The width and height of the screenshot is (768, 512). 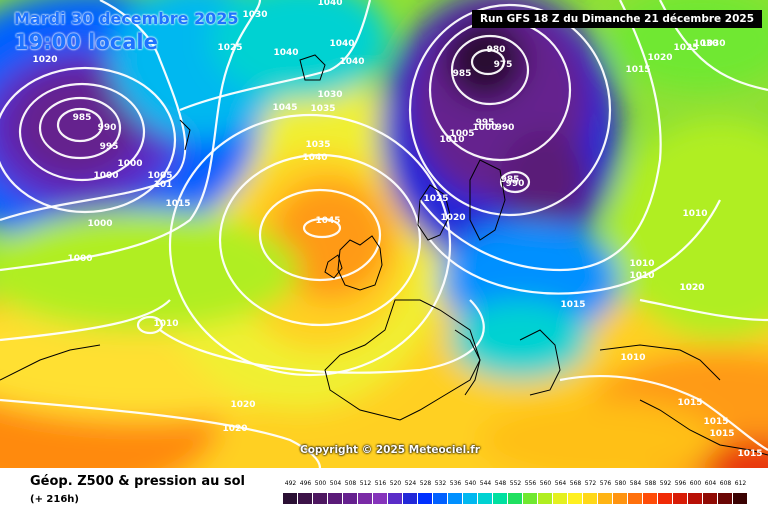 I want to click on forecast-time: 19:00 locale, so click(x=86, y=42).